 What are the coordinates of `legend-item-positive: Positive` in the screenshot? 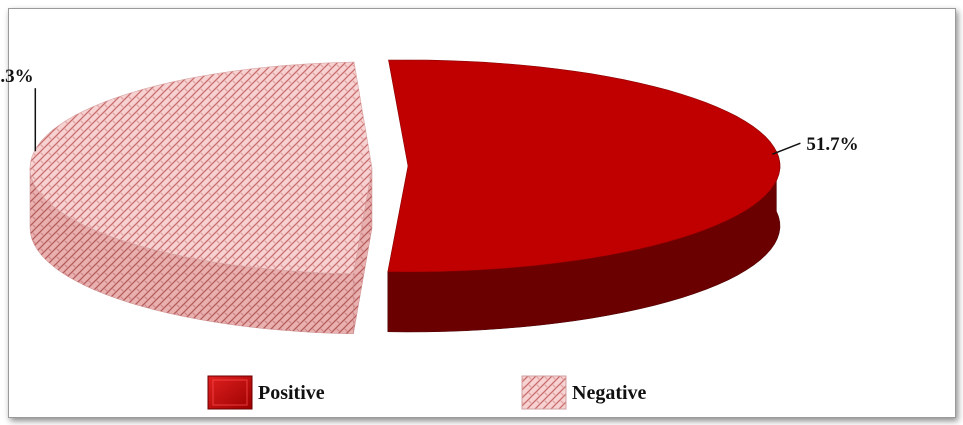 It's located at (266, 392).